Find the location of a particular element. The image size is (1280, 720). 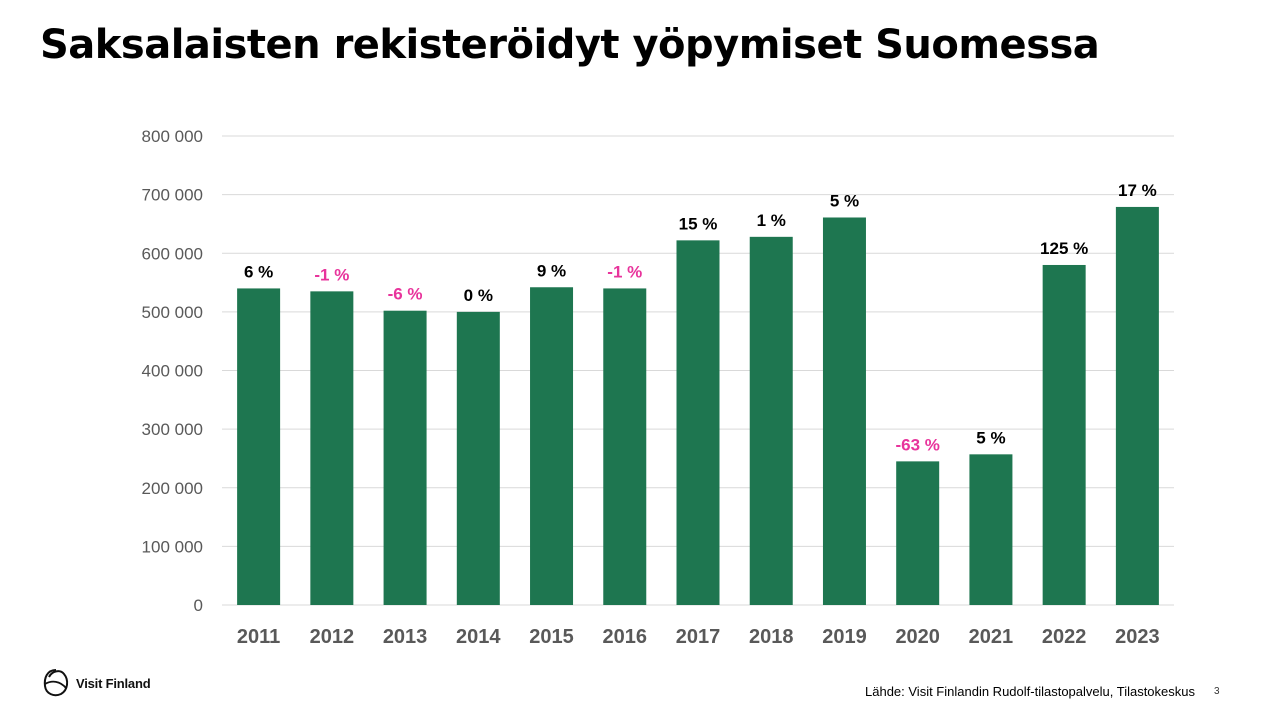

y-tick-label: 700 000 is located at coordinates (172, 195).